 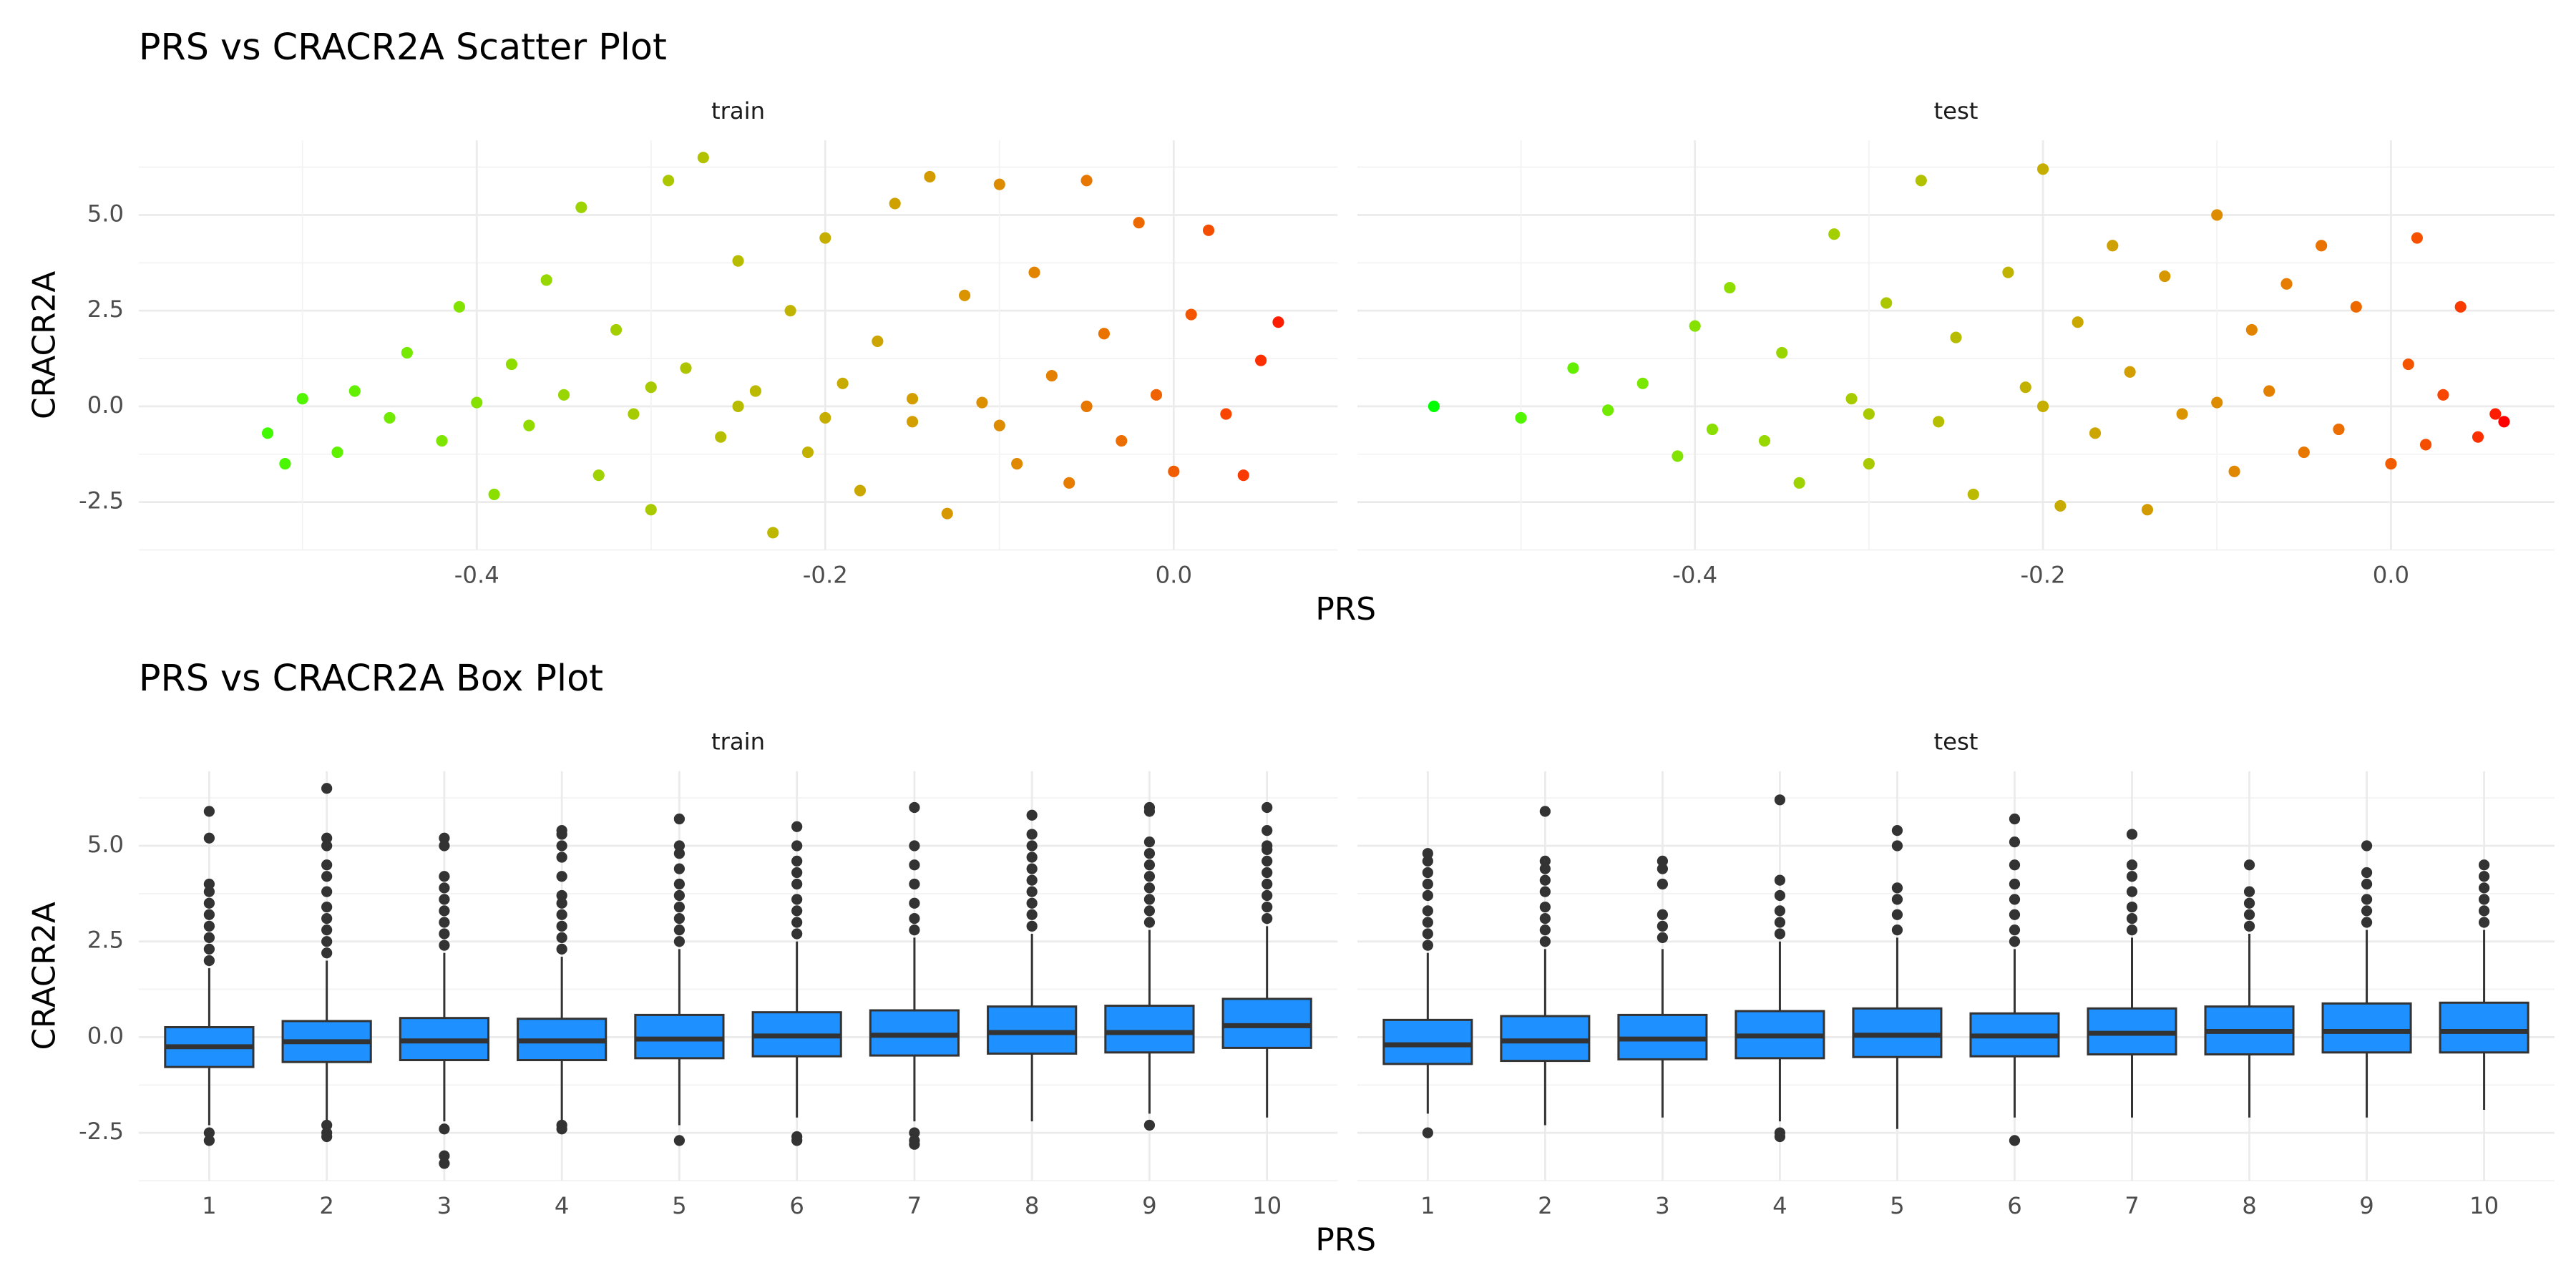 What do you see at coordinates (1546, 1039) in the screenshot?
I see `box` at bounding box center [1546, 1039].